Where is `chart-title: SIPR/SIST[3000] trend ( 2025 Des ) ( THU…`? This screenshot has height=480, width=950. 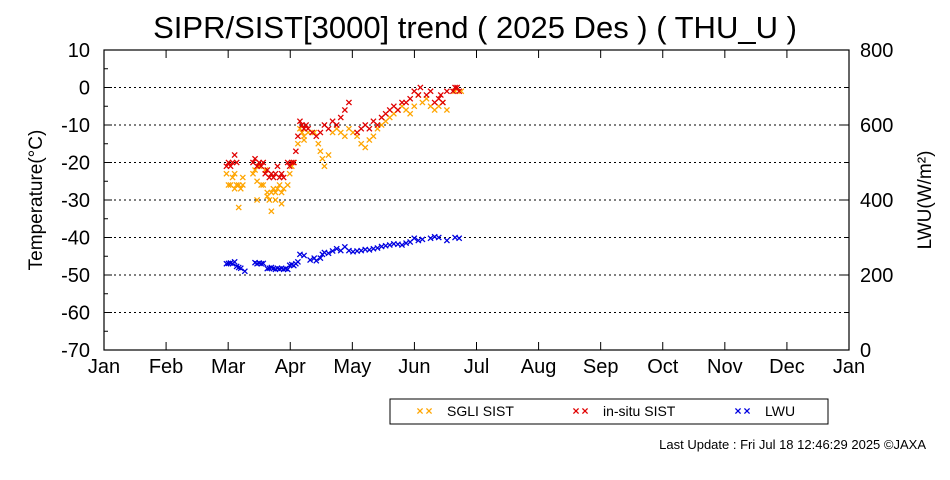
chart-title: SIPR/SIST[3000] trend ( 2025 Des ) ( THU… is located at coordinates (475, 27).